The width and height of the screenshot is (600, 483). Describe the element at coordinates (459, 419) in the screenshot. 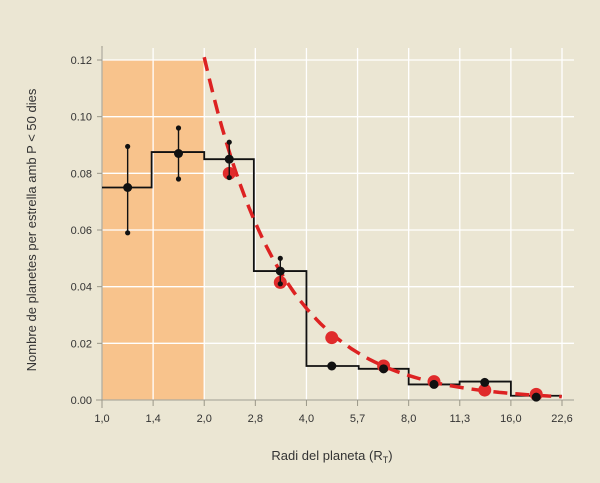

I see `x-tick-label: 11,3` at that location.